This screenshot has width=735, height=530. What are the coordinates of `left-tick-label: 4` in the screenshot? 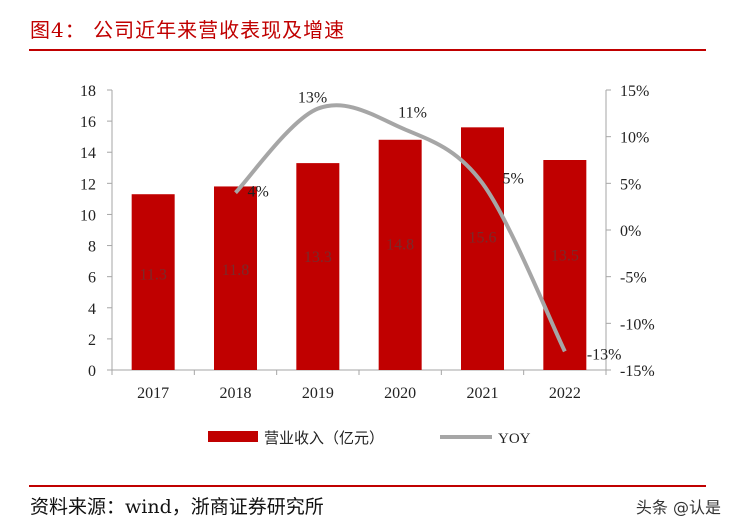 It's located at (92, 309).